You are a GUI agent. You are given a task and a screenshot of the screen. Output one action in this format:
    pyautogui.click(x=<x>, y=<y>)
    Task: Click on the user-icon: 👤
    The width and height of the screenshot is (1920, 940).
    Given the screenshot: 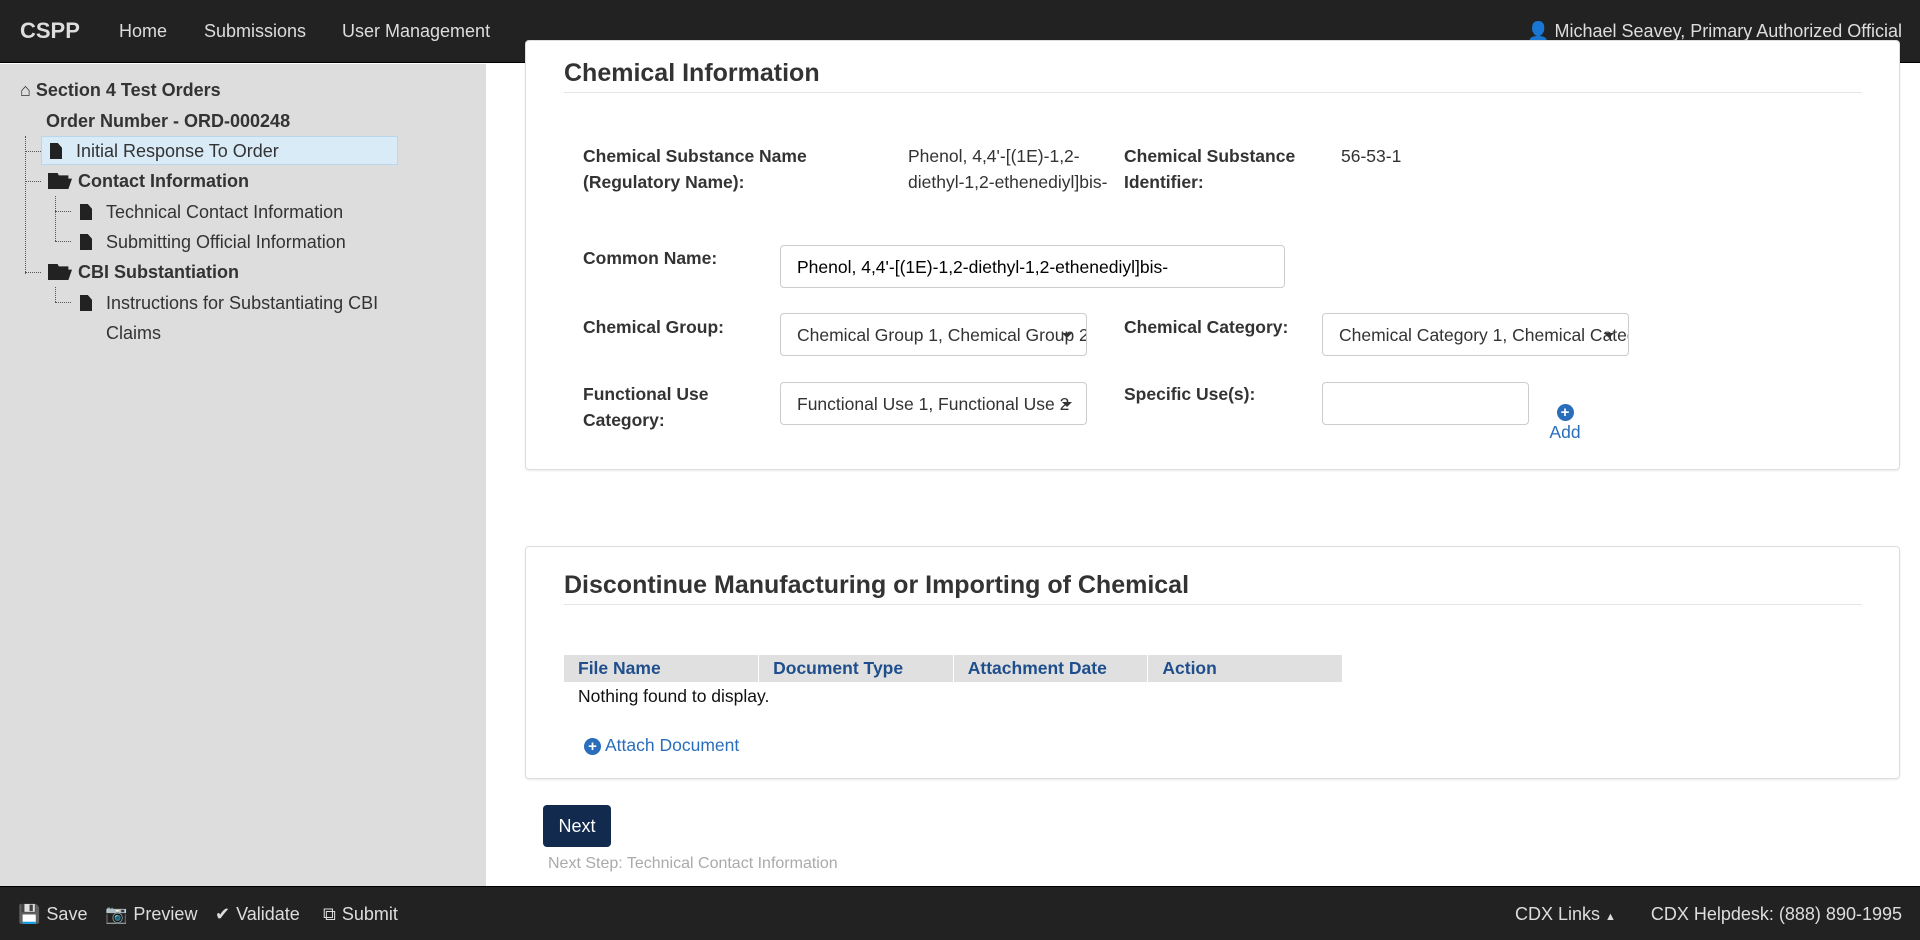 What is the action you would take?
    pyautogui.click(x=1538, y=31)
    